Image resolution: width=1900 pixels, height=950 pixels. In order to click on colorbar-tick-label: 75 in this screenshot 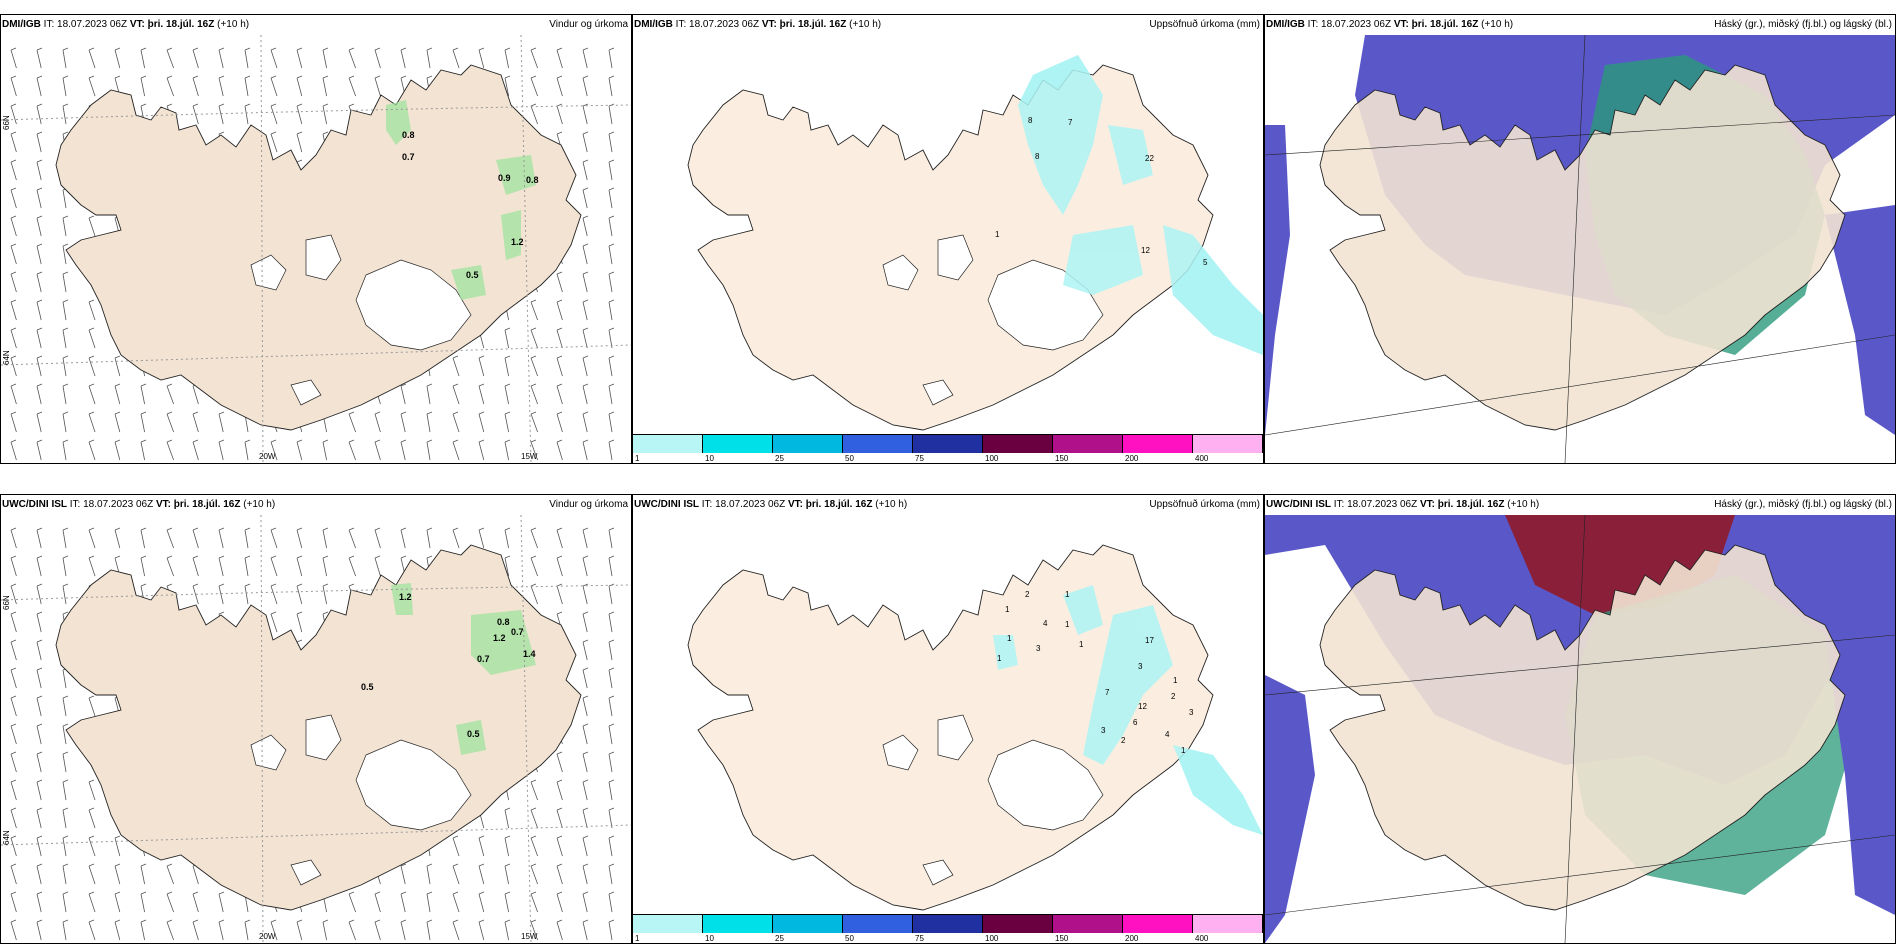, I will do `click(919, 938)`.